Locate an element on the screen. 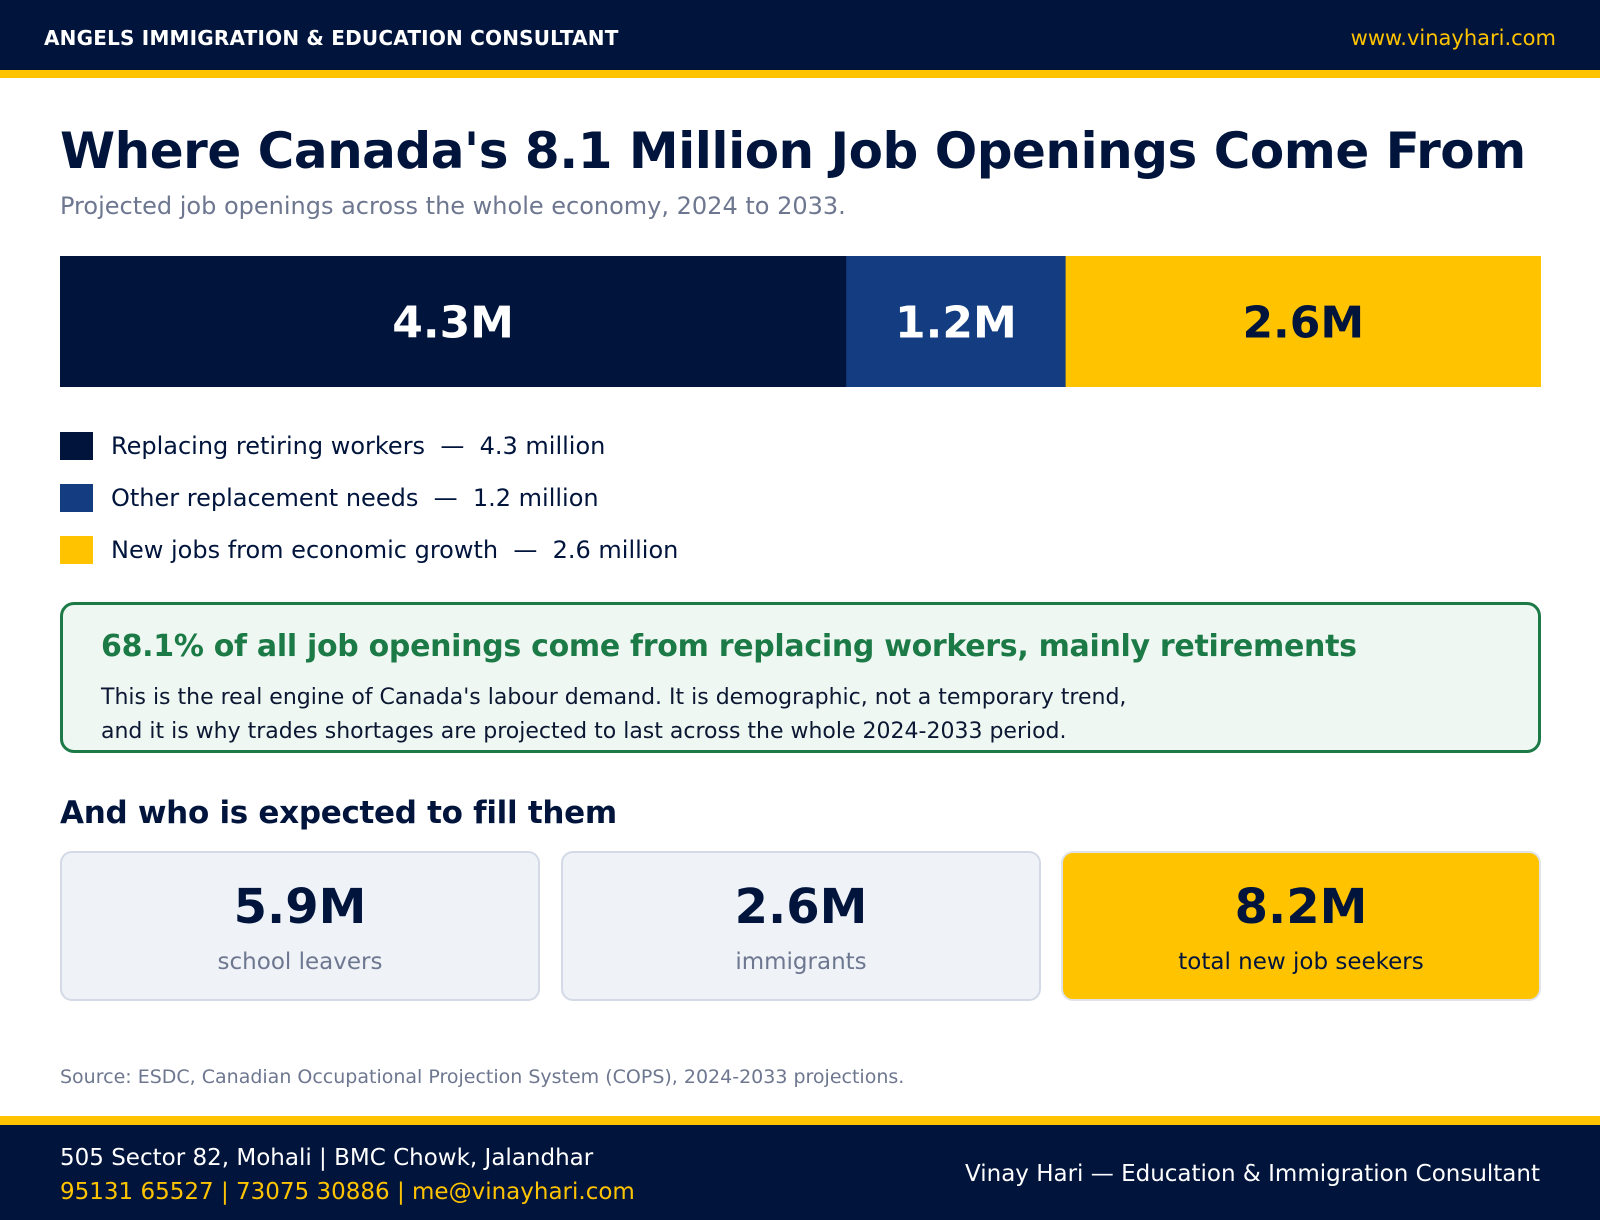 The image size is (1600, 1220). bar-segment-other-replacement is located at coordinates (956, 321).